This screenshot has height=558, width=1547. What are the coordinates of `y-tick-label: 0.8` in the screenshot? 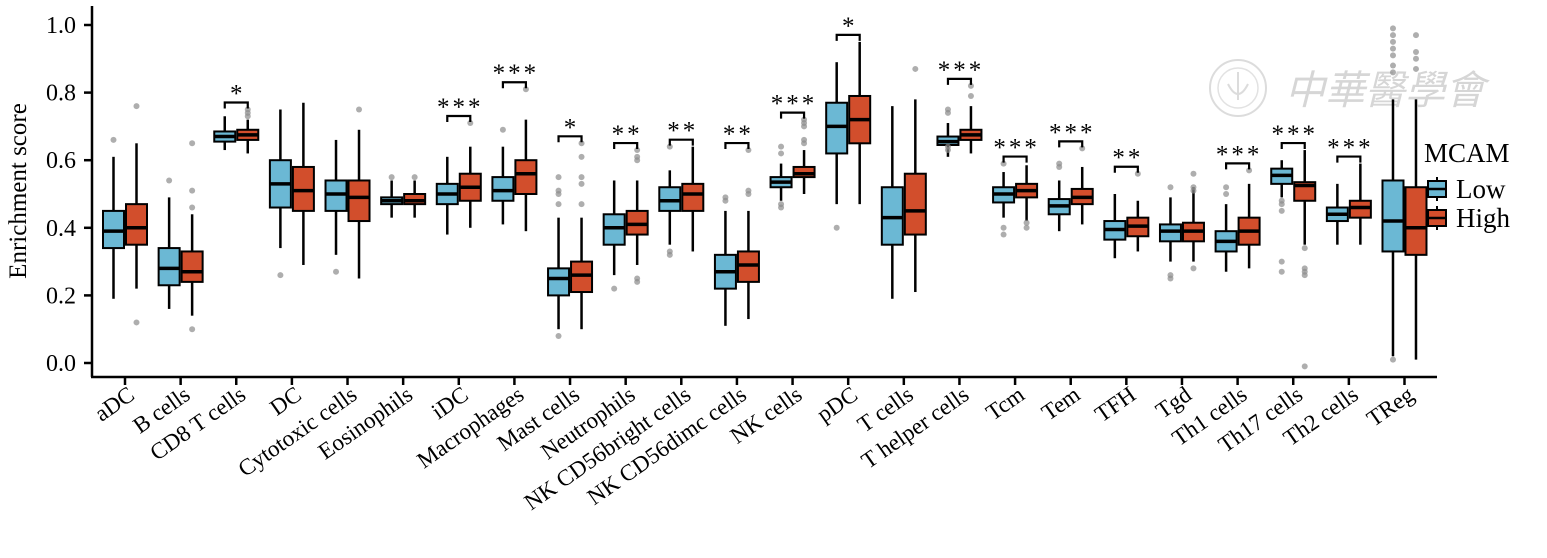 It's located at (61, 94).